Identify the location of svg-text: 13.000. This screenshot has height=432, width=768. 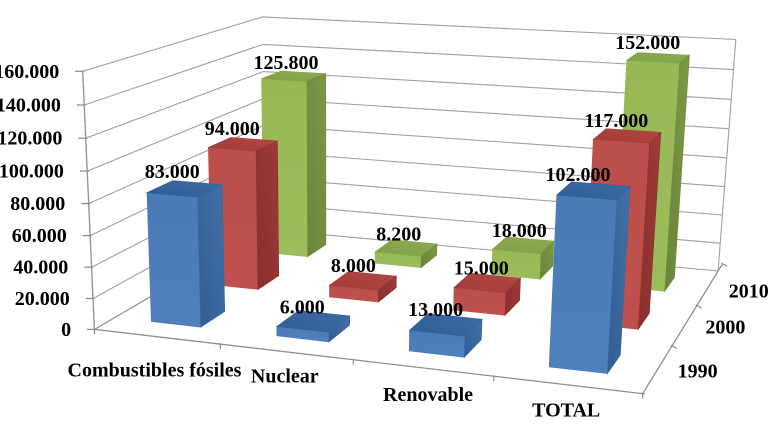
(435, 310).